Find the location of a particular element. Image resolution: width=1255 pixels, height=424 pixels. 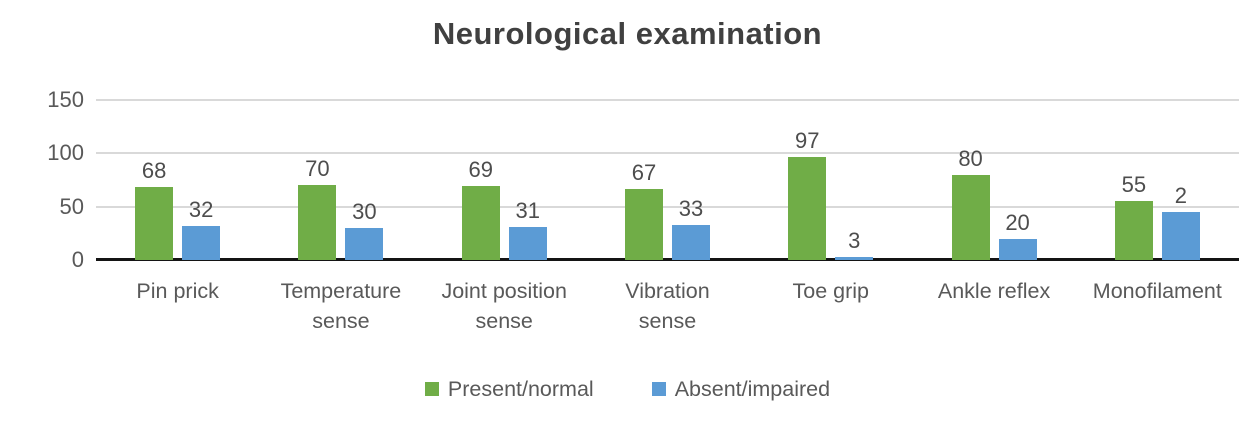

bar-value-label-present-normal-pin-prick: 68 is located at coordinates (154, 171).